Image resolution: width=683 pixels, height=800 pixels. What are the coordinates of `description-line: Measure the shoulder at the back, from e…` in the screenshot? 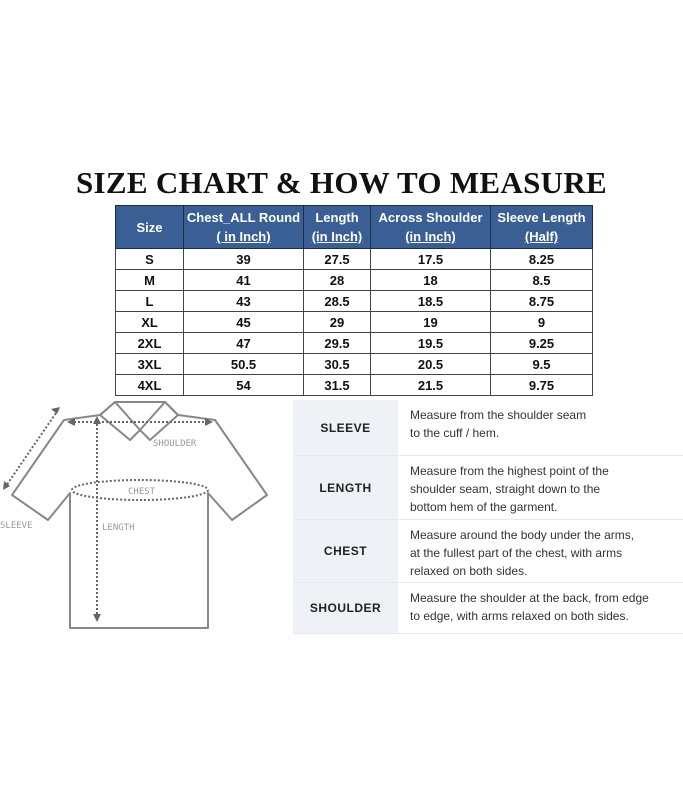 It's located at (529, 598).